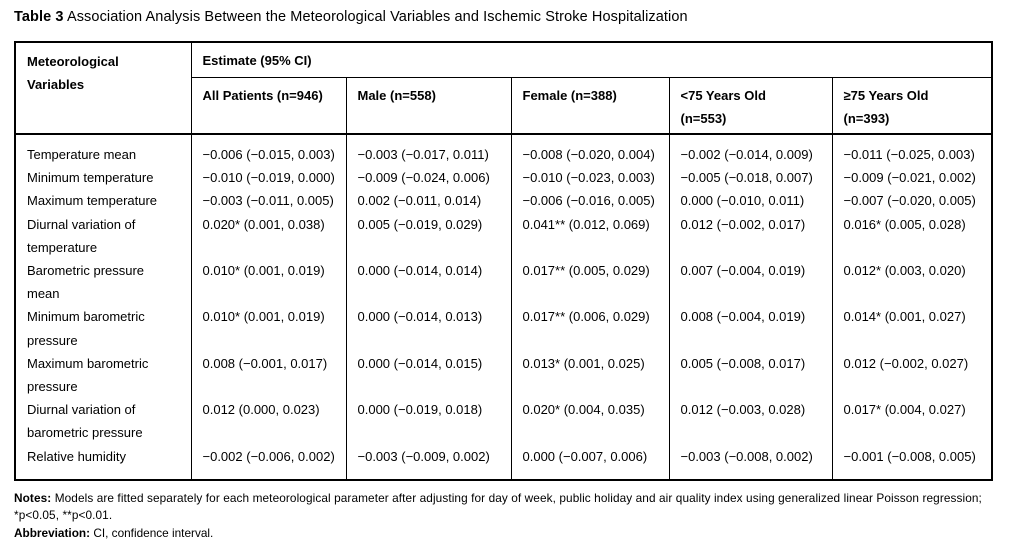 This screenshot has height=553, width=1014. What do you see at coordinates (751, 106) in the screenshot?
I see `column-header: <75 Years Old (n=553)` at bounding box center [751, 106].